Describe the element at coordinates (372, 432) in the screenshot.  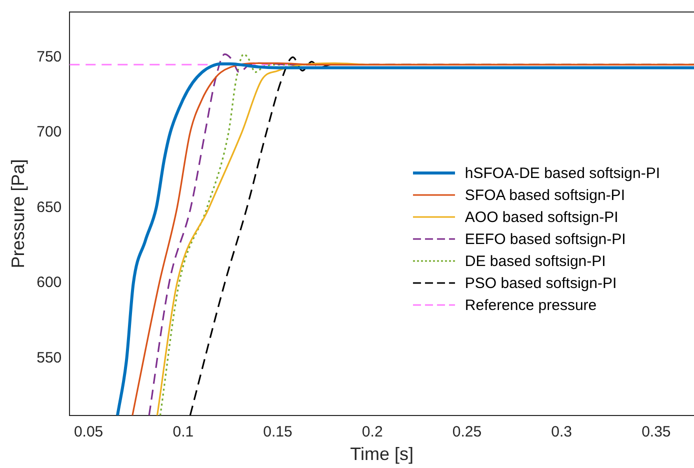
I see `x-tick-label: 0.2` at that location.